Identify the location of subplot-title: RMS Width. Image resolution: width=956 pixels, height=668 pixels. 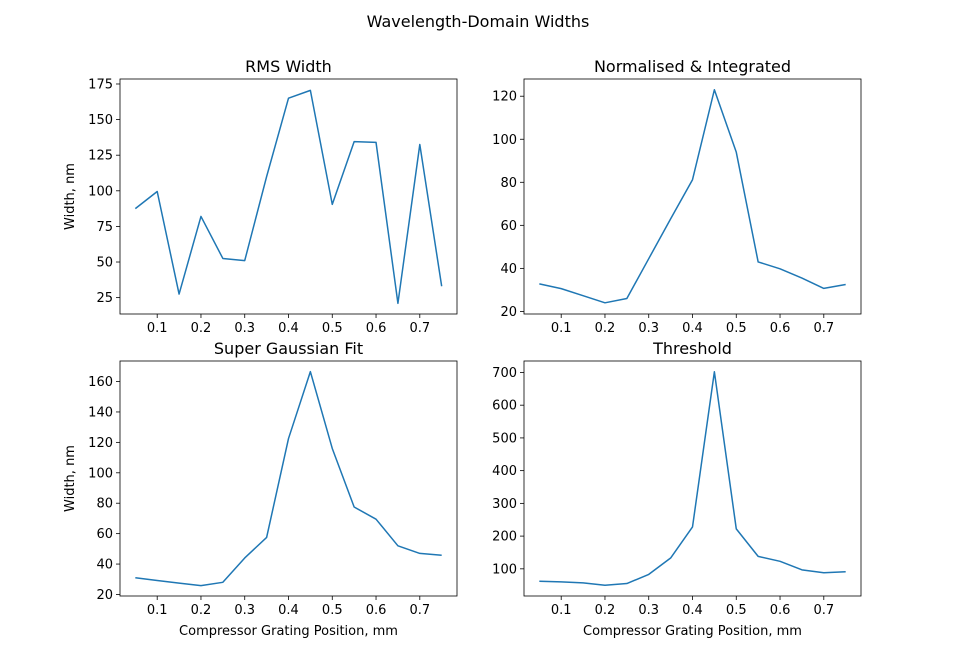
(288, 66).